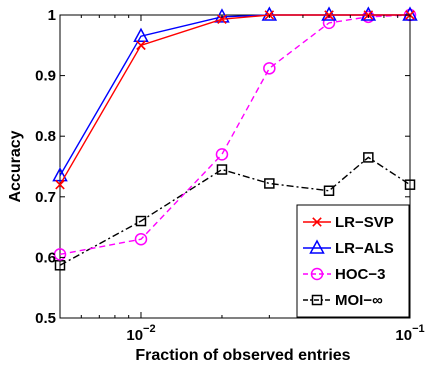 The image size is (425, 370). I want to click on legend-label: HOC−3, so click(360, 274).